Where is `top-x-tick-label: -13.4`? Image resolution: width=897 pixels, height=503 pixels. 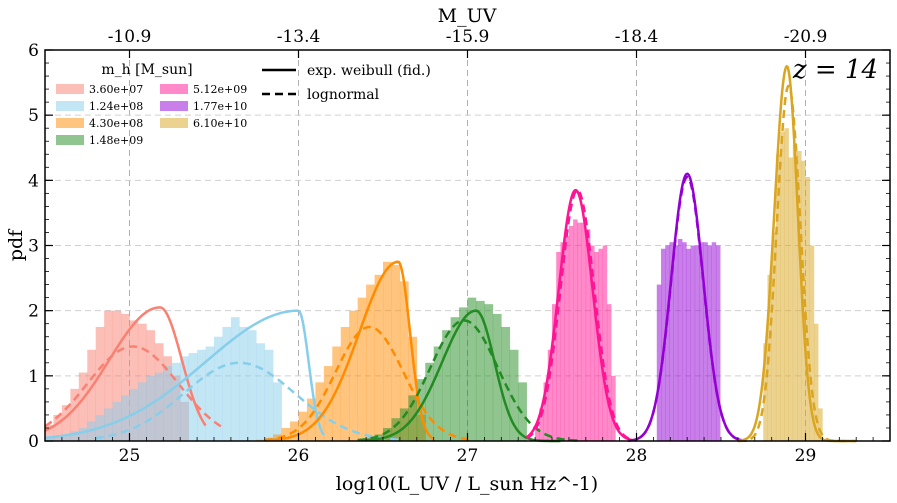 top-x-tick-label: -13.4 is located at coordinates (299, 37).